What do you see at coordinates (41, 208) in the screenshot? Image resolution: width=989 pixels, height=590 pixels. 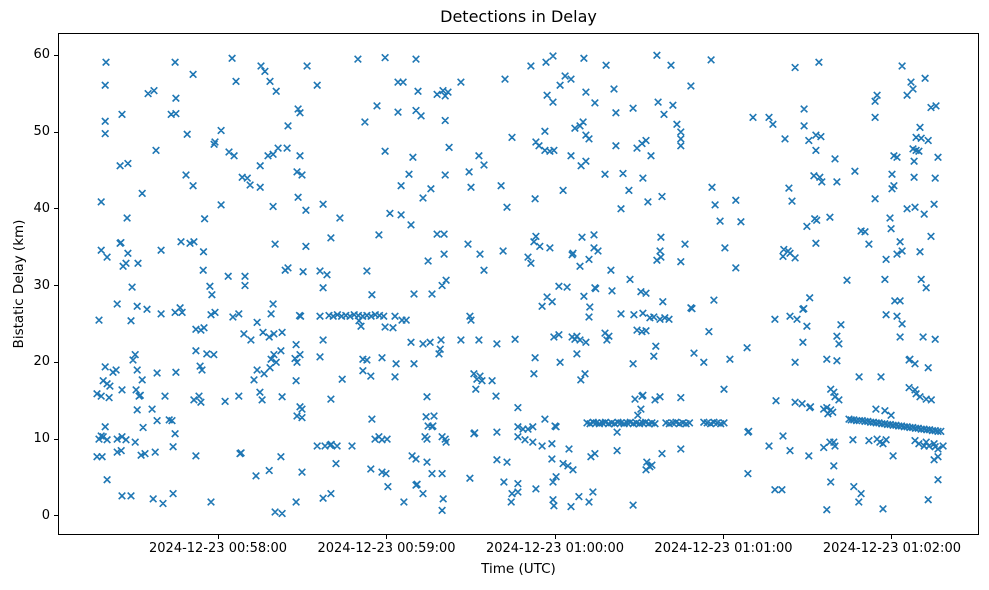 I see `y-tick-label: 40` at bounding box center [41, 208].